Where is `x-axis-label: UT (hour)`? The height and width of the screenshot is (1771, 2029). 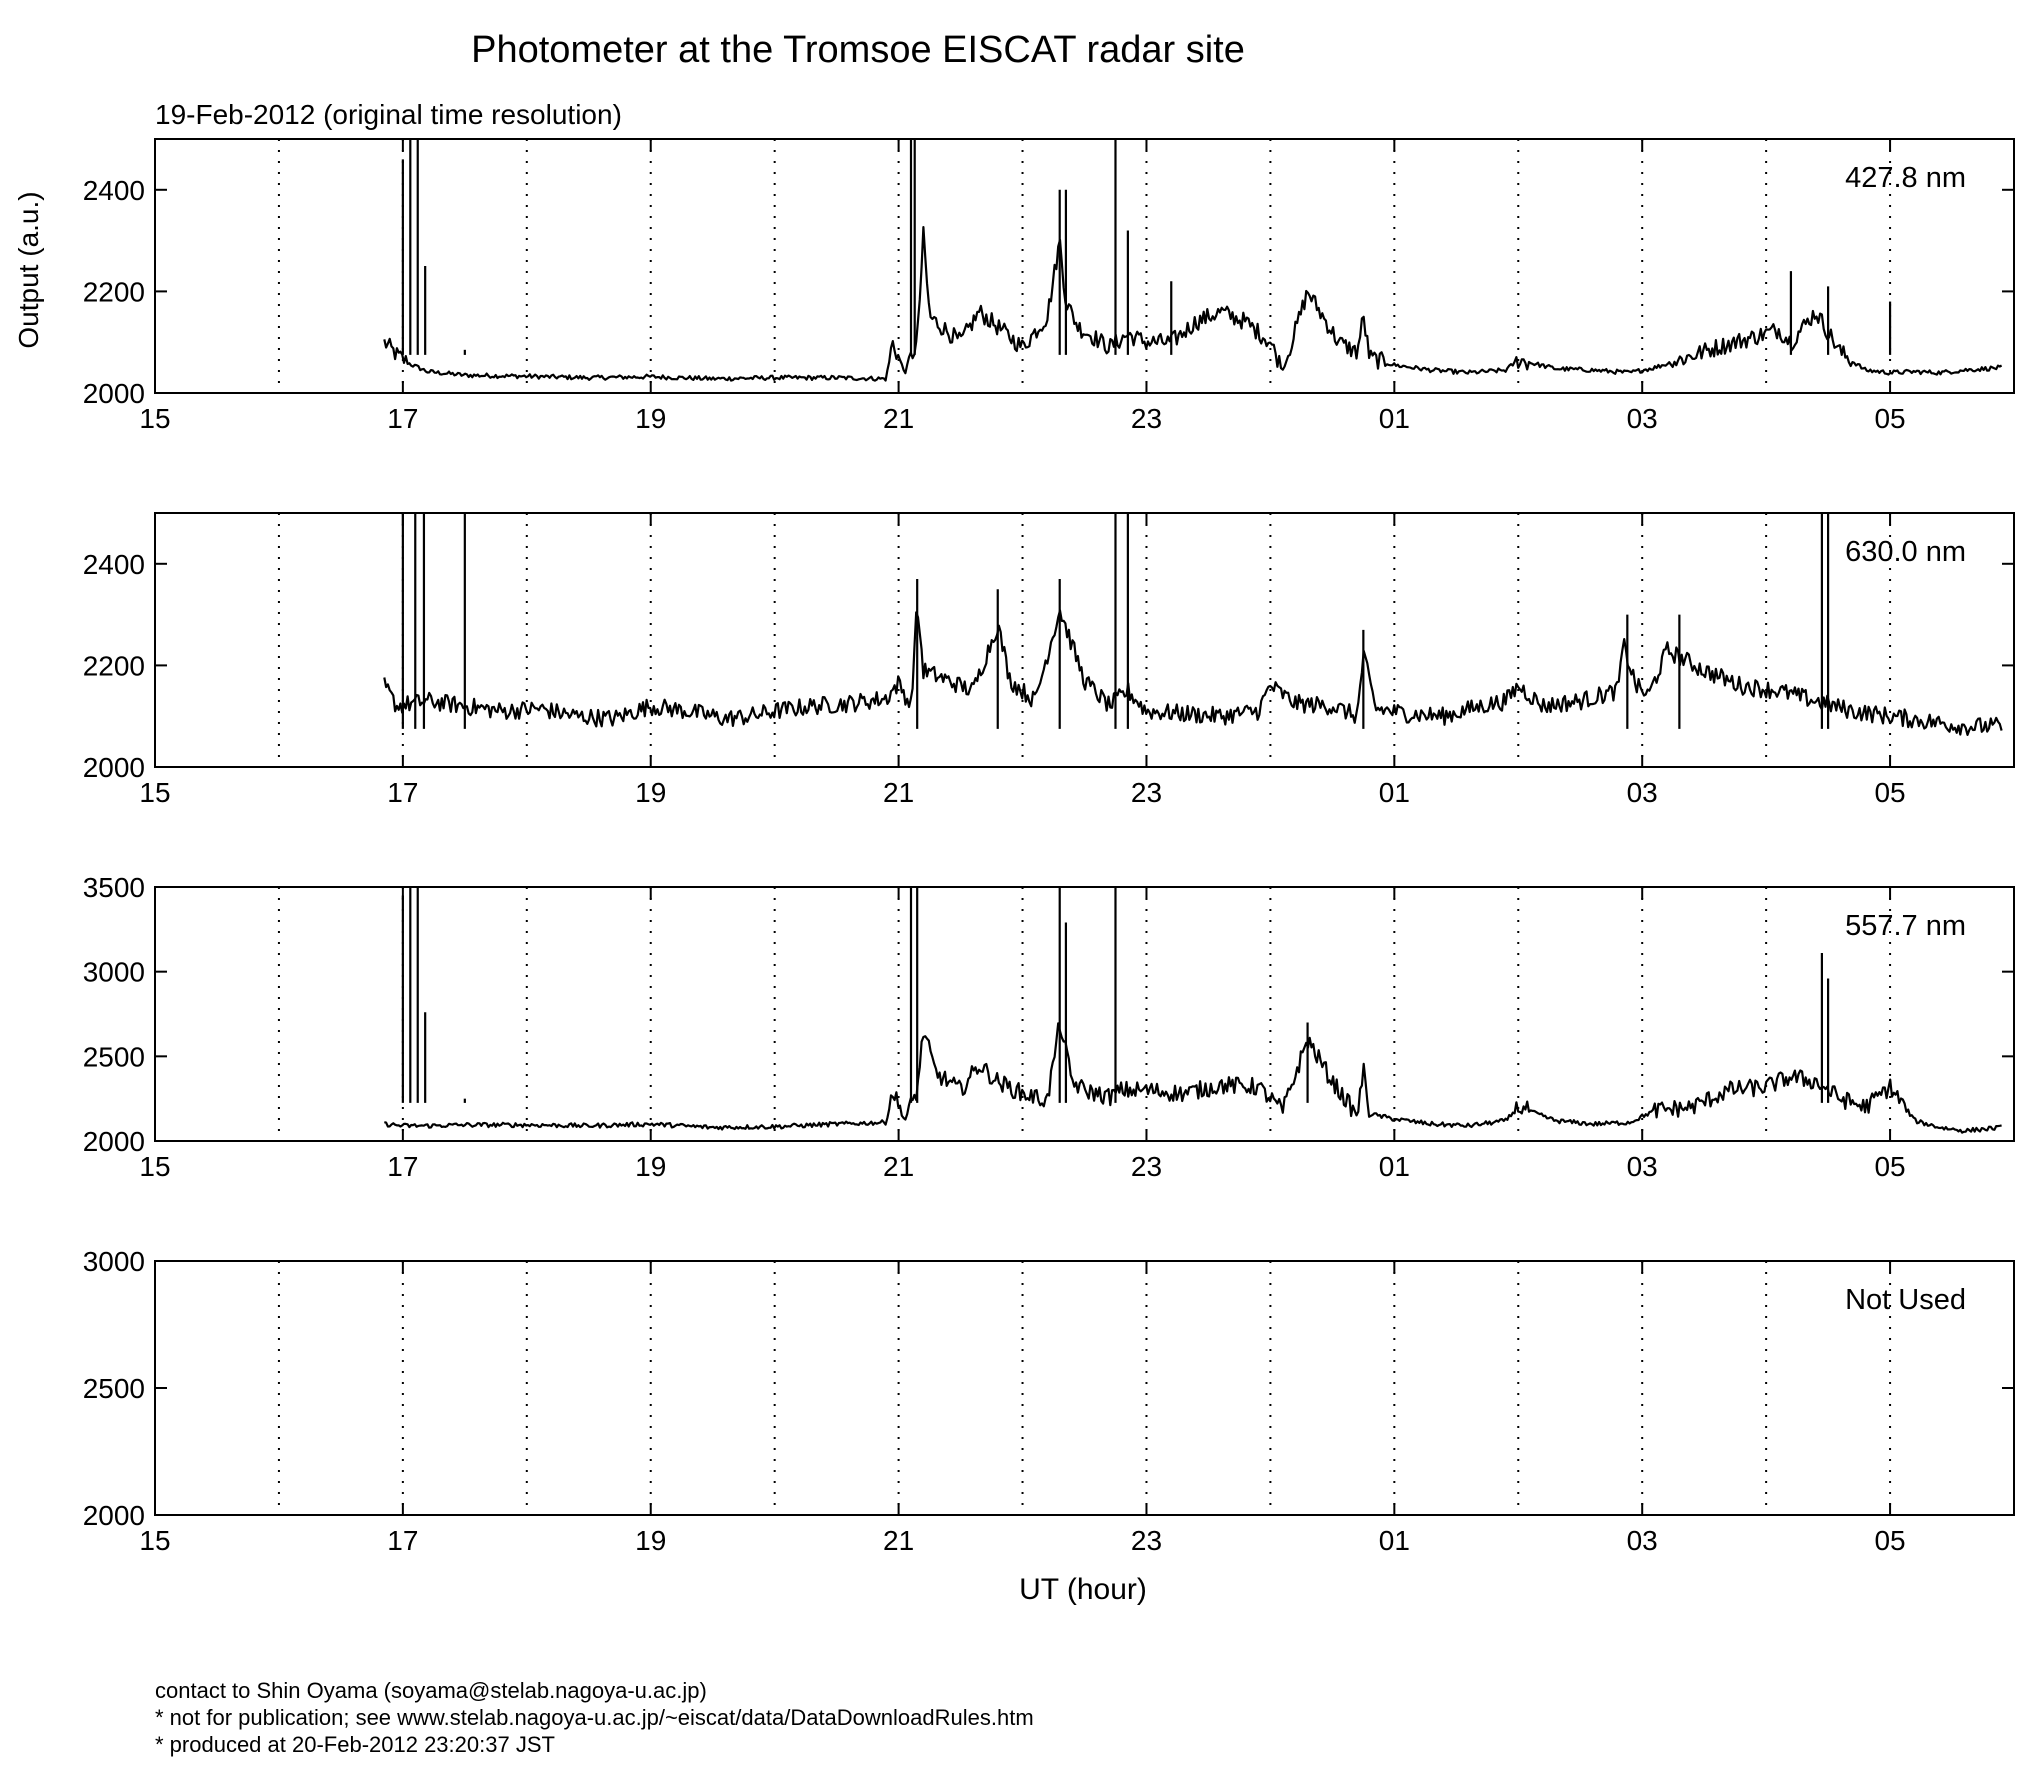 x-axis-label: UT (hour) is located at coordinates (1083, 1589).